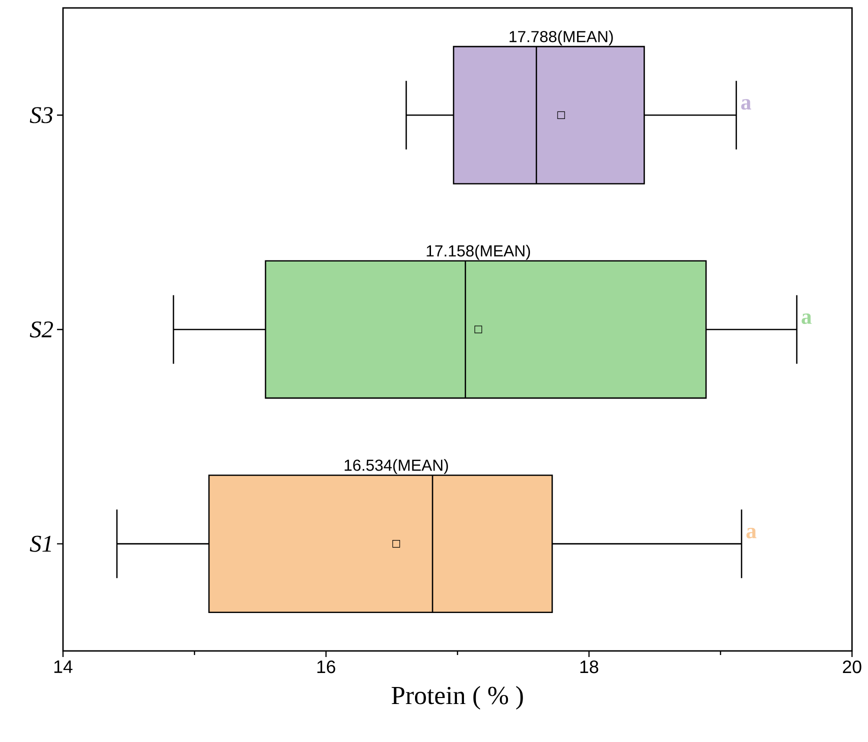 Image resolution: width=868 pixels, height=742 pixels. What do you see at coordinates (396, 466) in the screenshot?
I see `annotation: 16.534(MEAN)` at bounding box center [396, 466].